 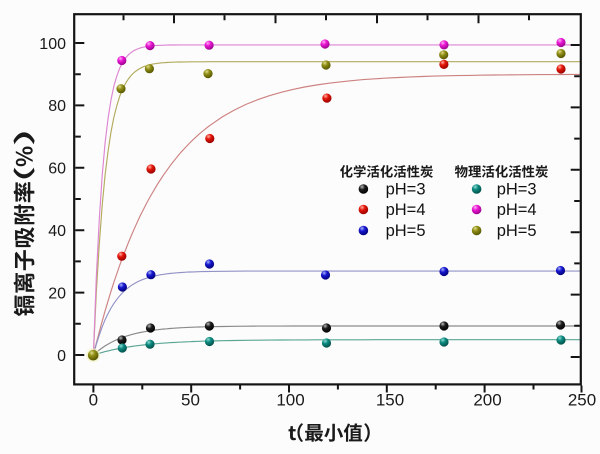 What do you see at coordinates (487, 400) in the screenshot?
I see `svg-text: 200` at bounding box center [487, 400].